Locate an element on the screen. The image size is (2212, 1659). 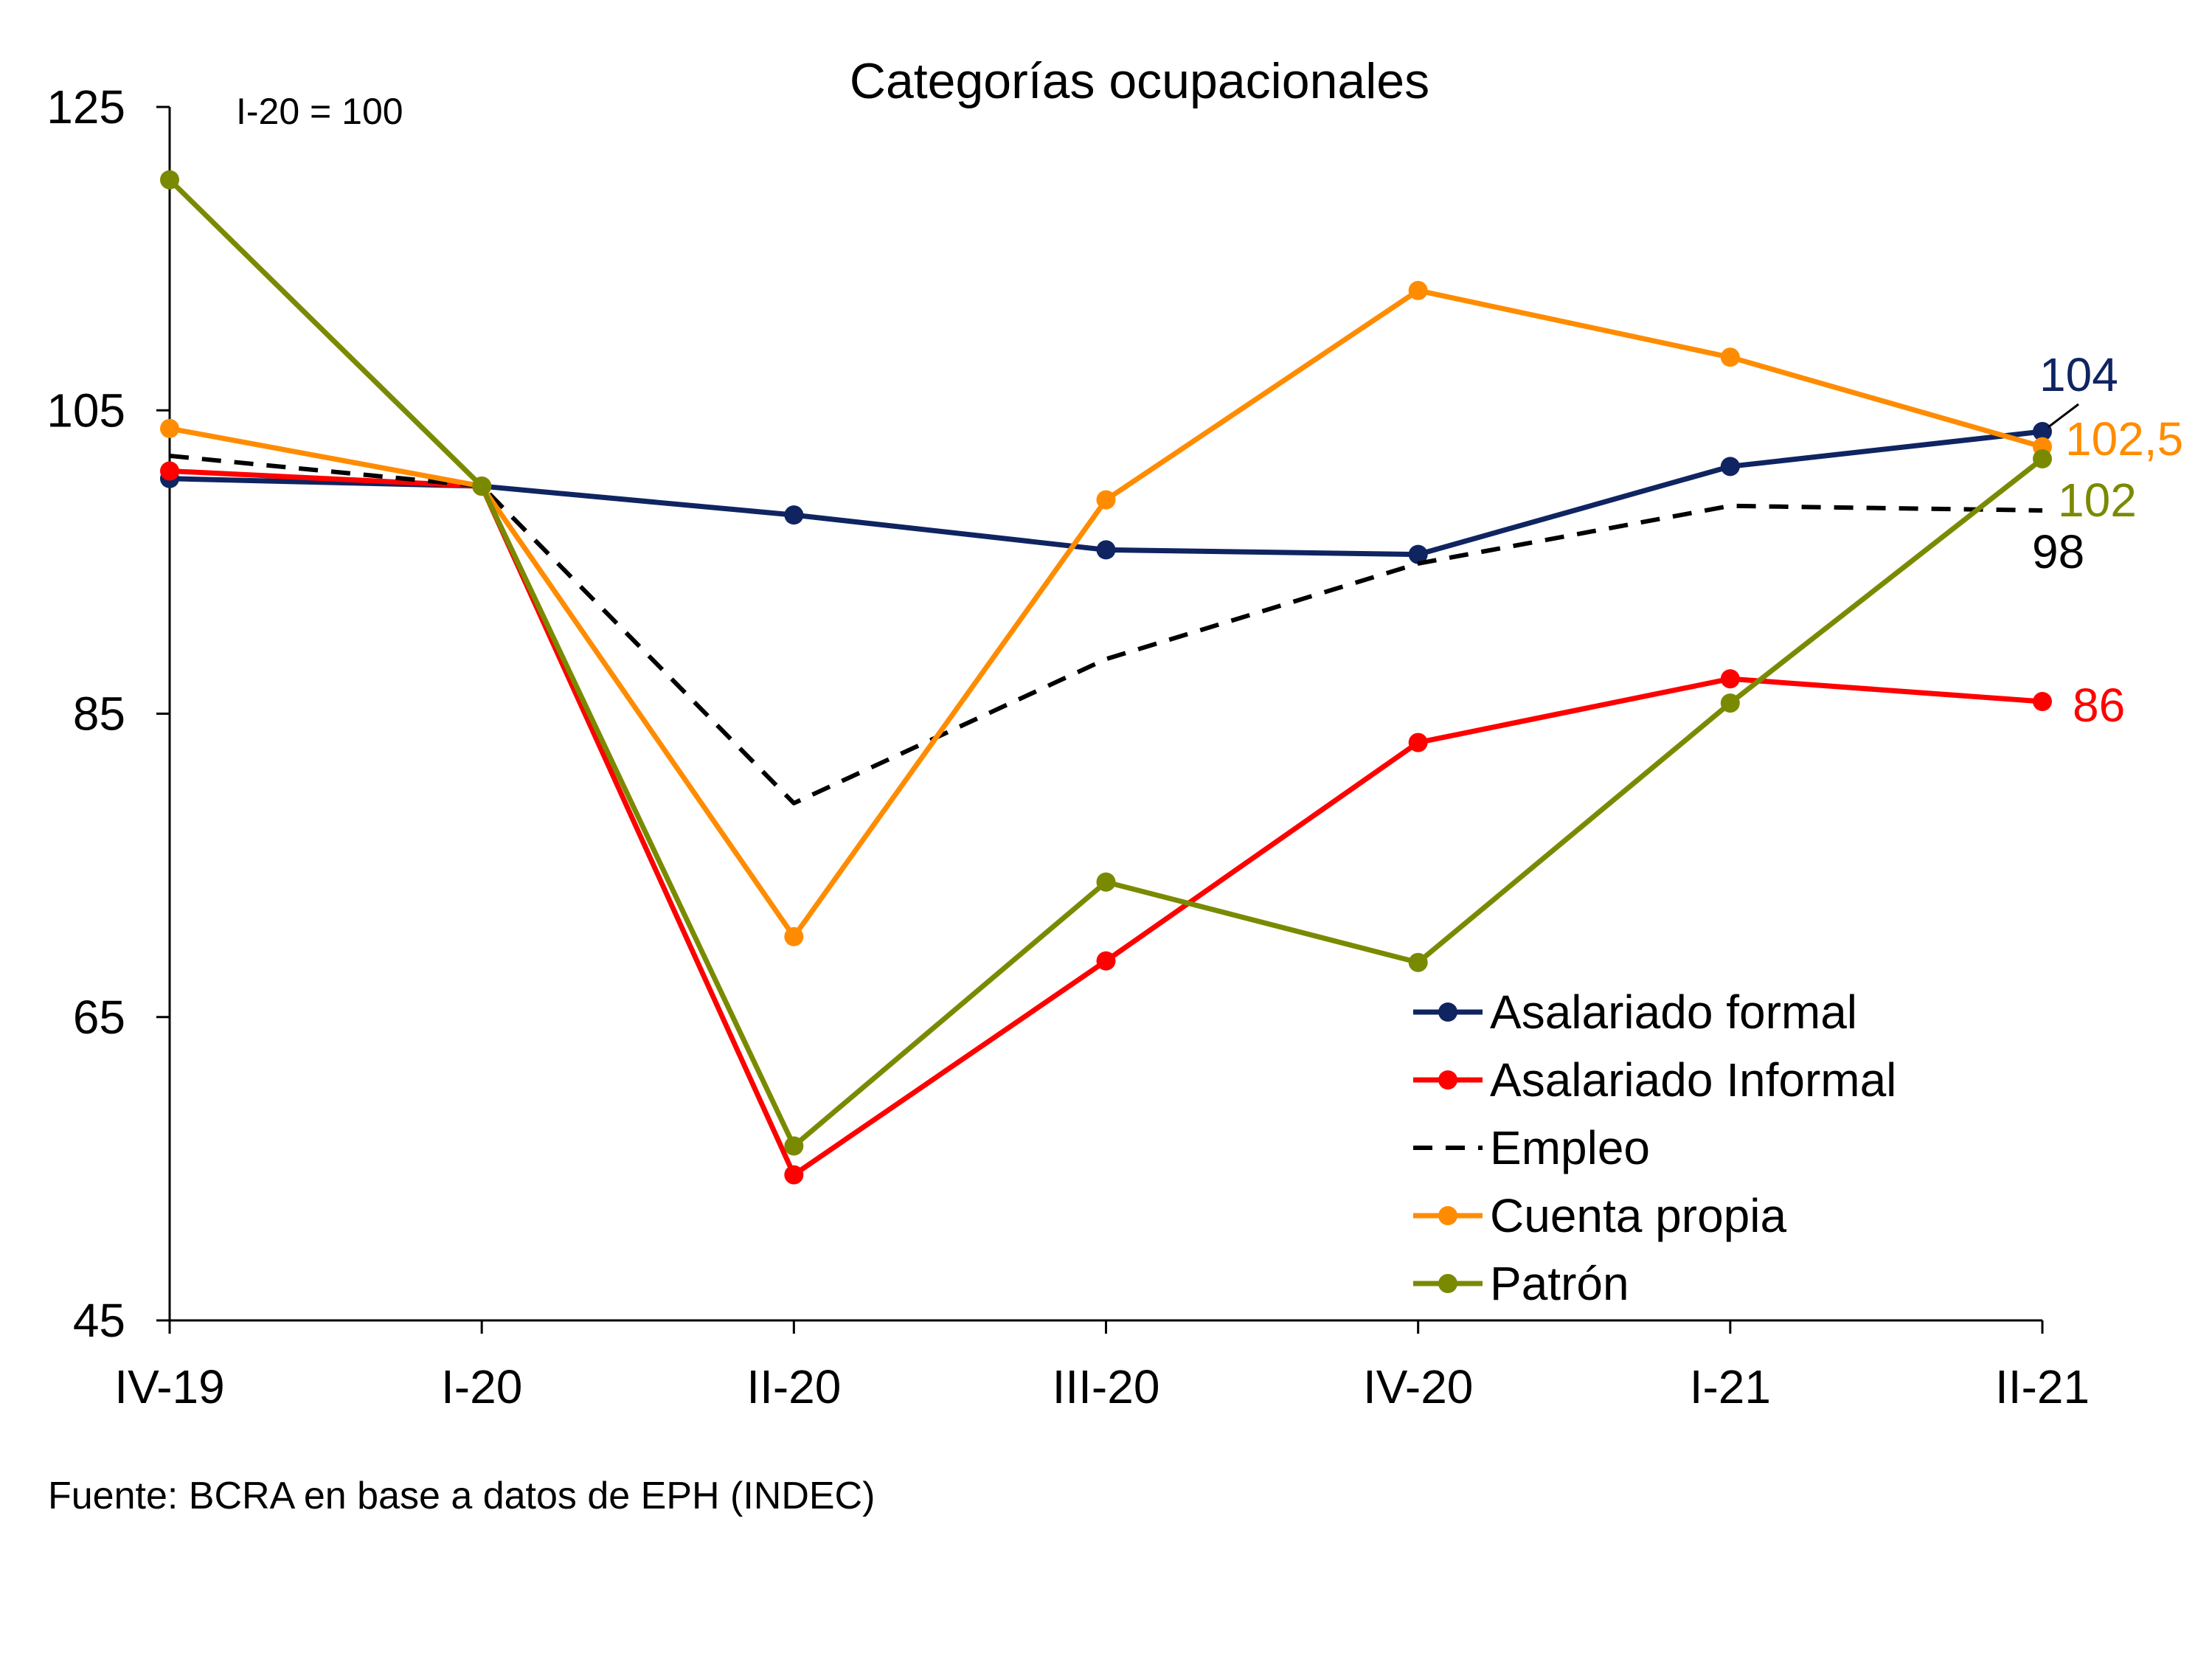
legend-label: Asalariado Informal is located at coordinates (1693, 1079).